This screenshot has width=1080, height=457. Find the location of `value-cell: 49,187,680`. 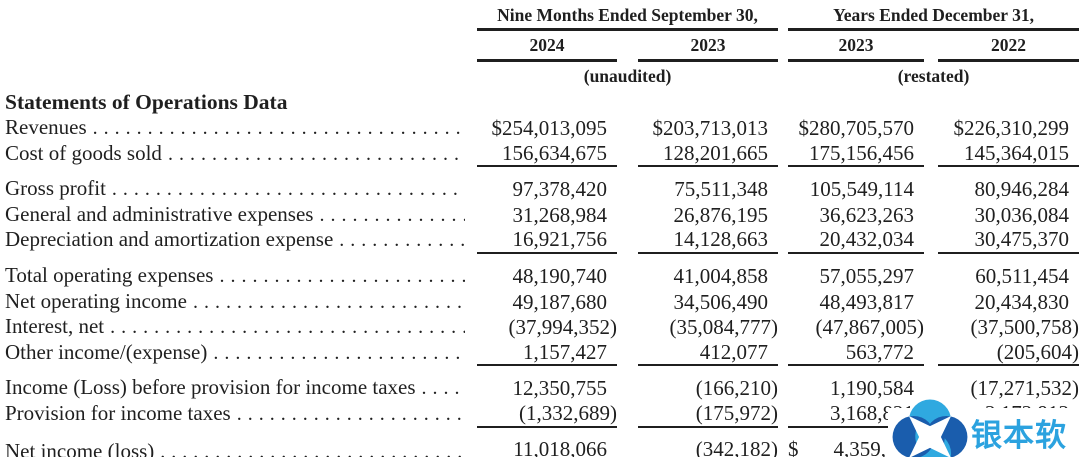

value-cell: 49,187,680 is located at coordinates (560, 301).